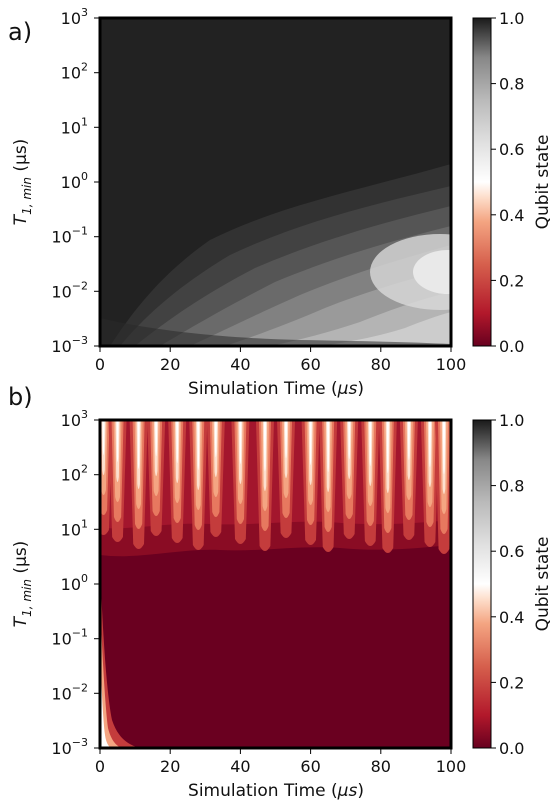 The image size is (555, 804). I want to click on y-tick-a-4: 10¹, so click(74, 126).